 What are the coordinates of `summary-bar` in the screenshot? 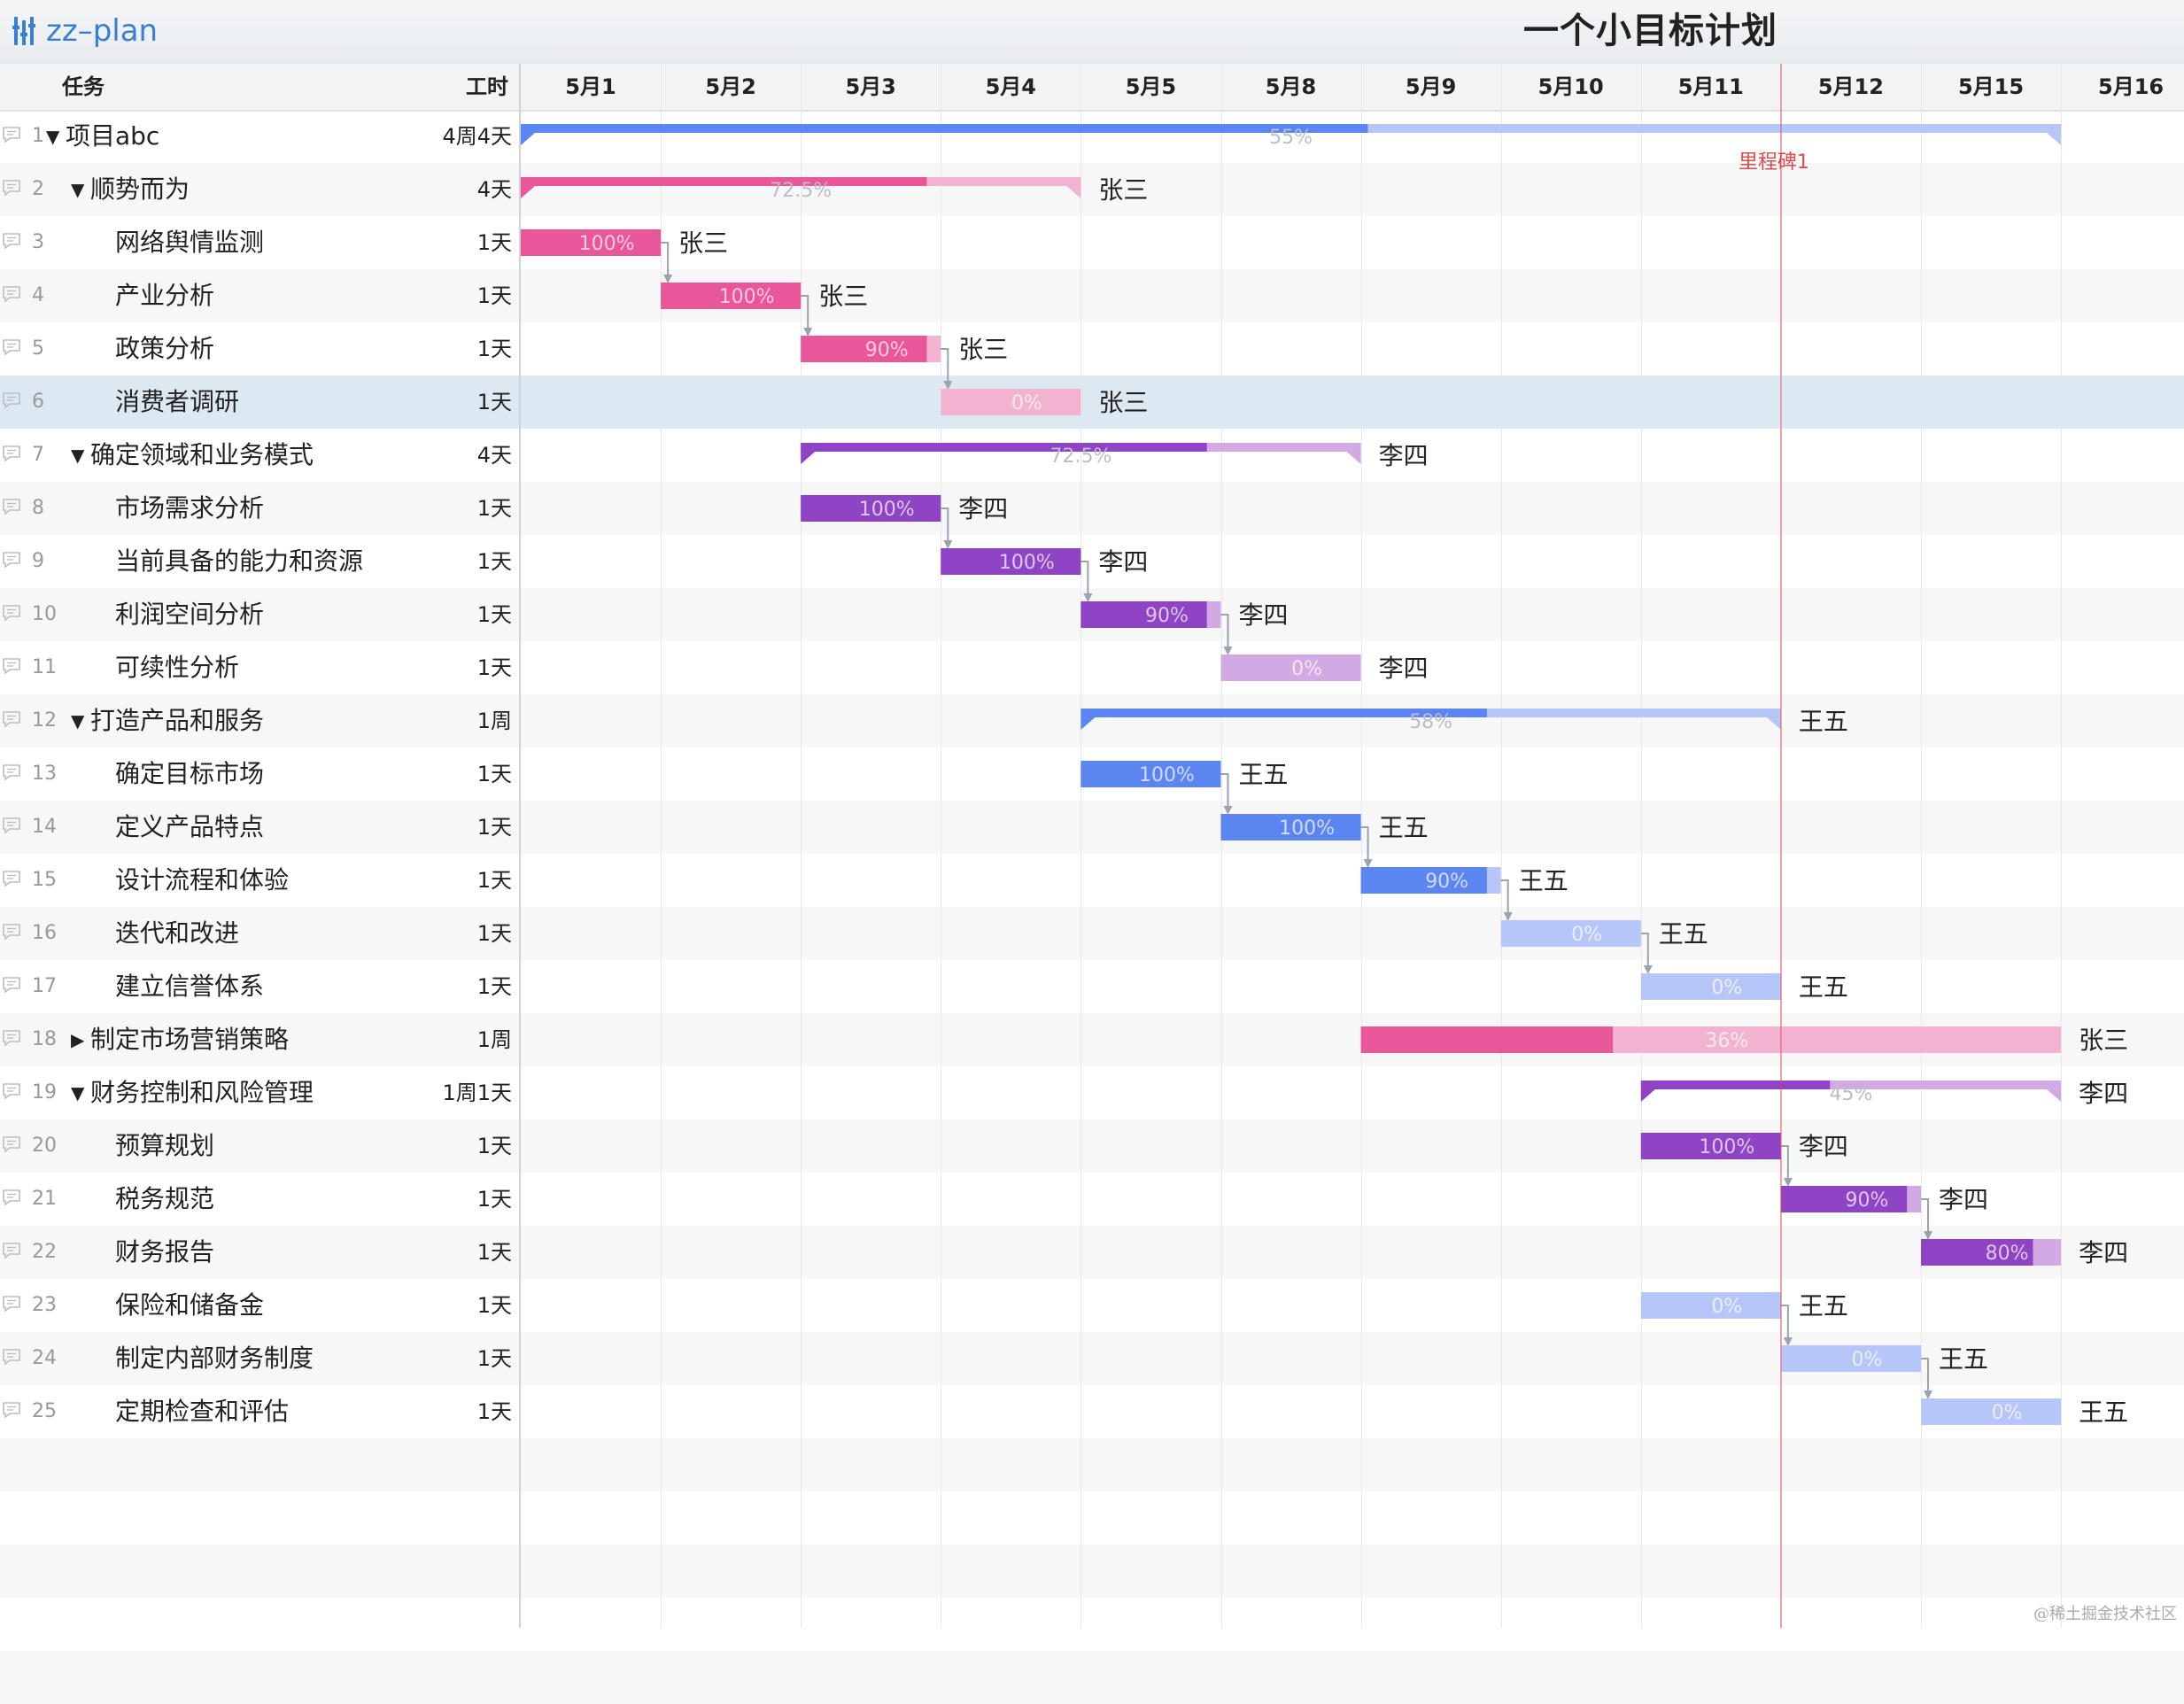 It's located at (1851, 1084).